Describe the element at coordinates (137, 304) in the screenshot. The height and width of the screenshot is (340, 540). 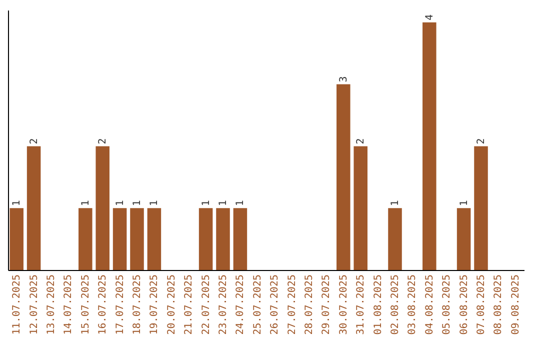
I see `x-tick-label: 18.07.2025` at that location.